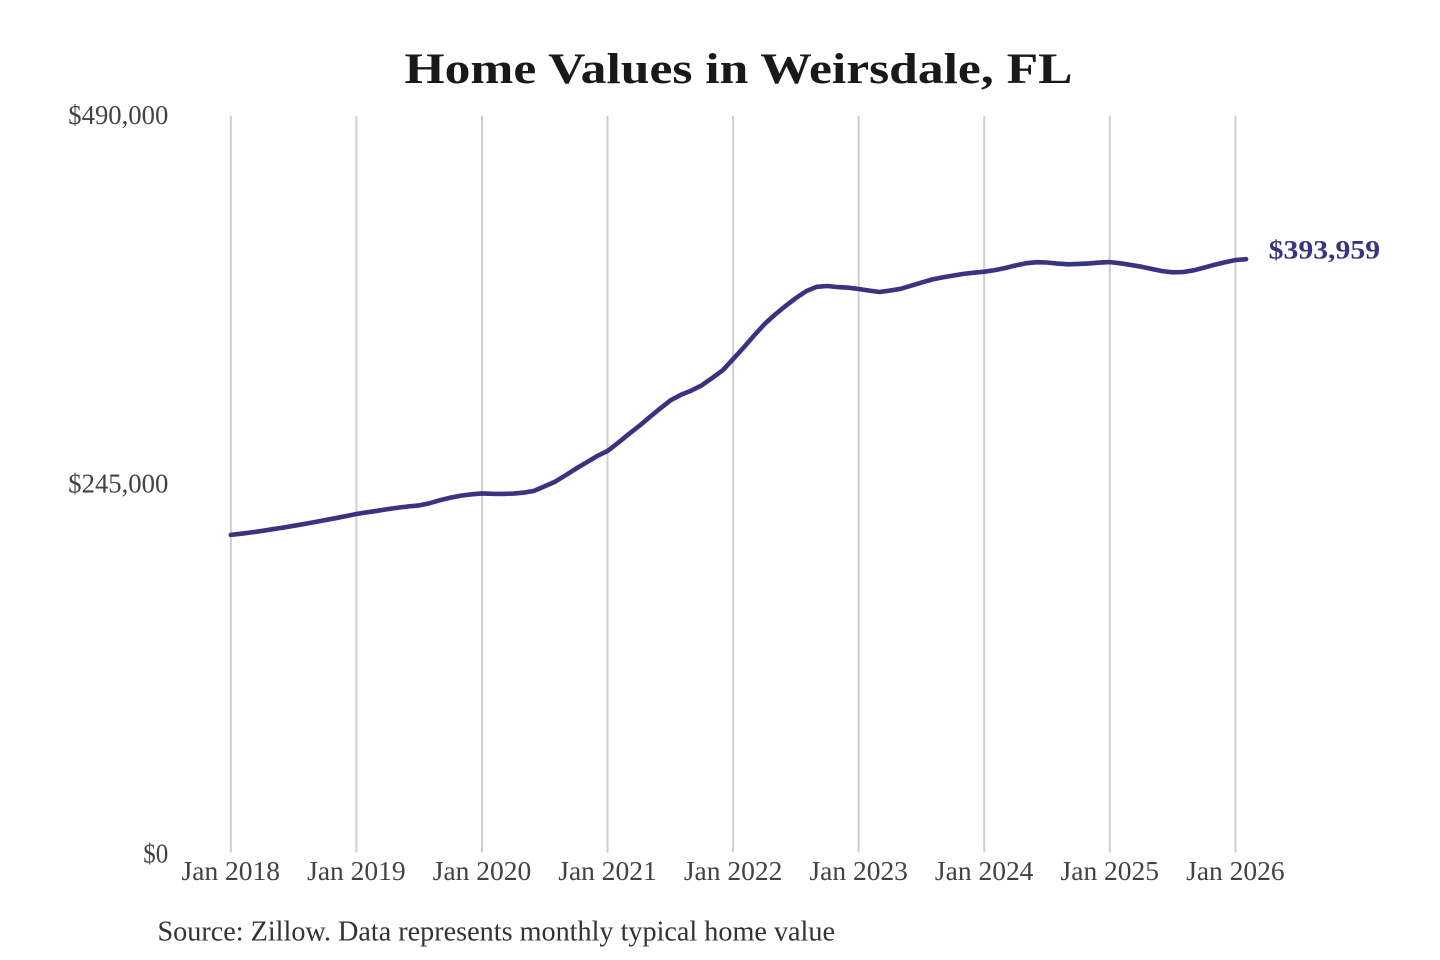 Image resolution: width=1440 pixels, height=960 pixels. I want to click on svg-text: Jan 2019, so click(356, 871).